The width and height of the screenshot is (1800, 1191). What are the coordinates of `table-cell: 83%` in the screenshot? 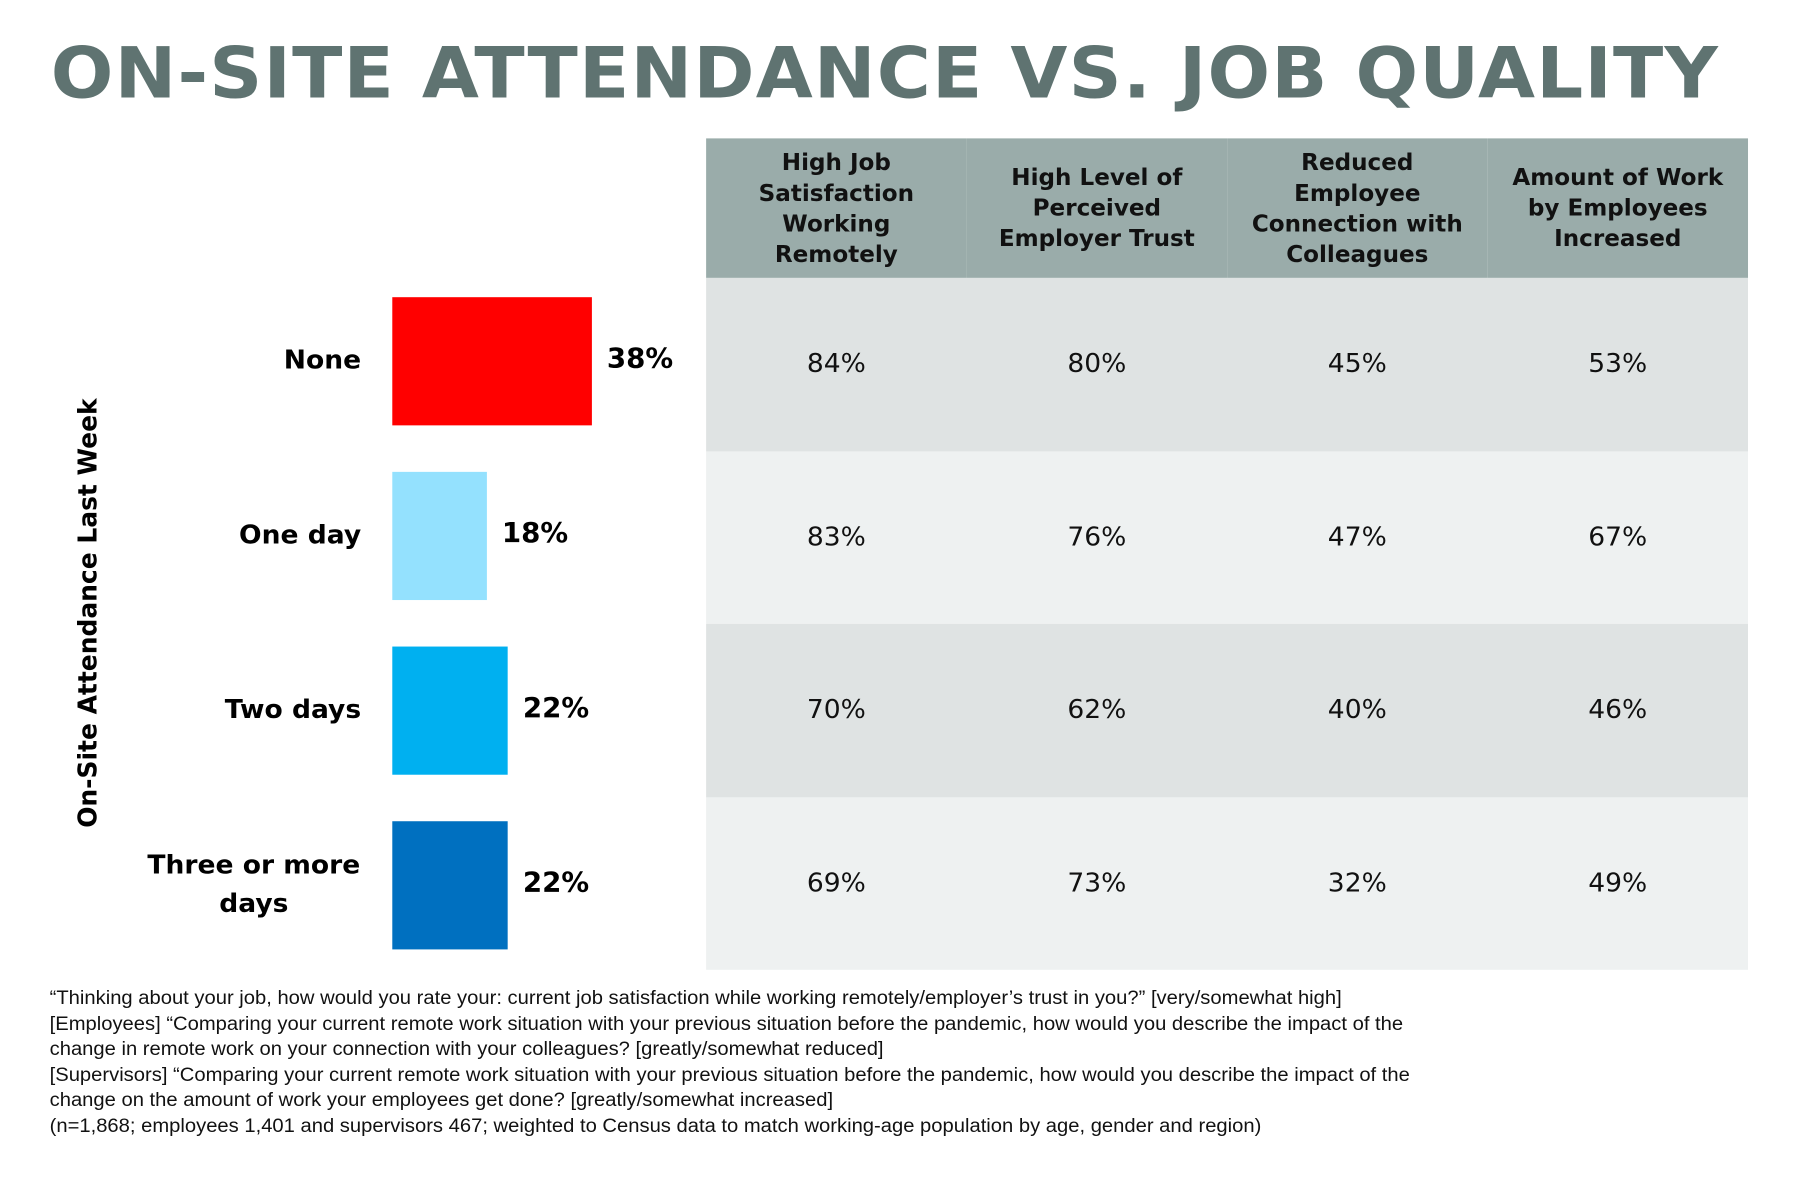 It's located at (836, 537).